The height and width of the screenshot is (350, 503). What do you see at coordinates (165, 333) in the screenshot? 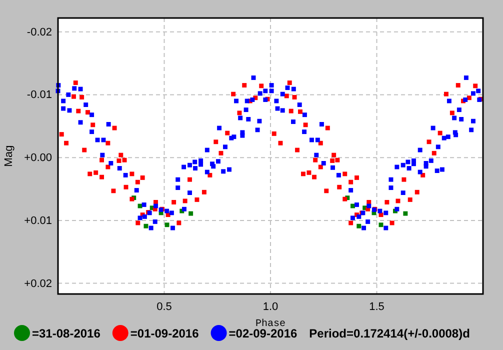
I see `legend-label: =01-09-2016` at bounding box center [165, 333].